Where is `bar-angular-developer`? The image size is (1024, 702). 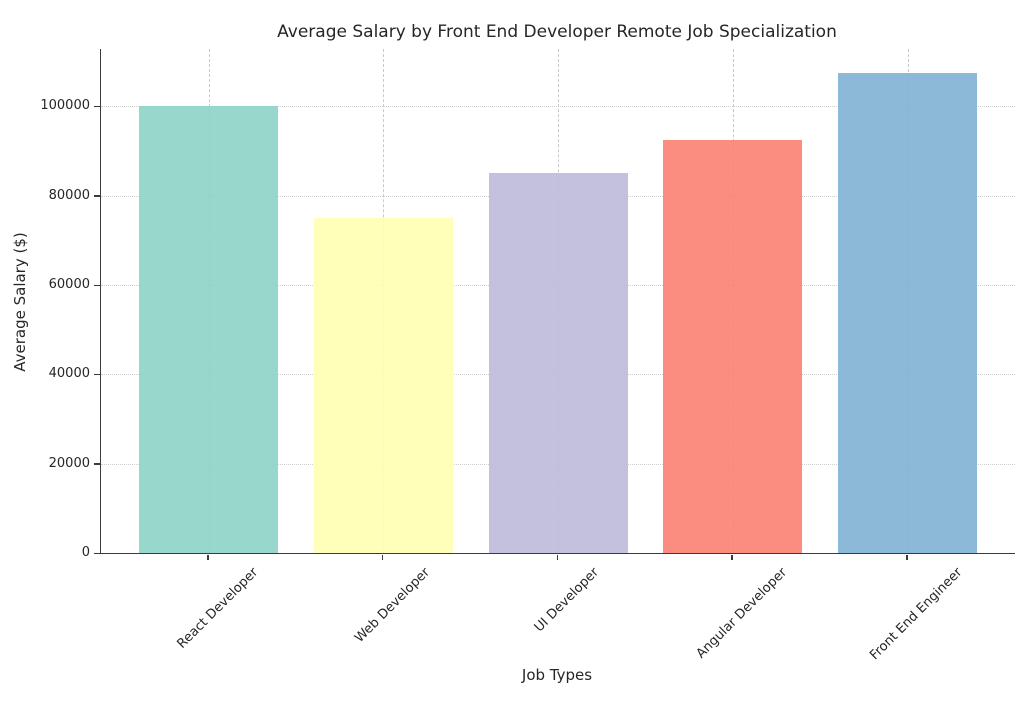
bar-angular-developer is located at coordinates (733, 346).